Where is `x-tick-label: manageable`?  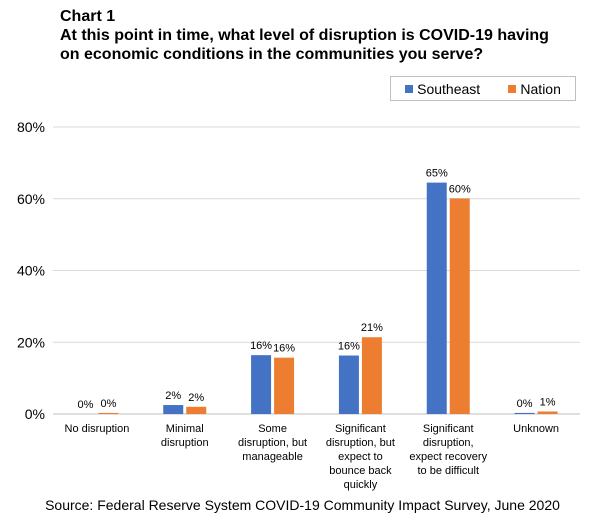
x-tick-label: manageable is located at coordinates (272, 457).